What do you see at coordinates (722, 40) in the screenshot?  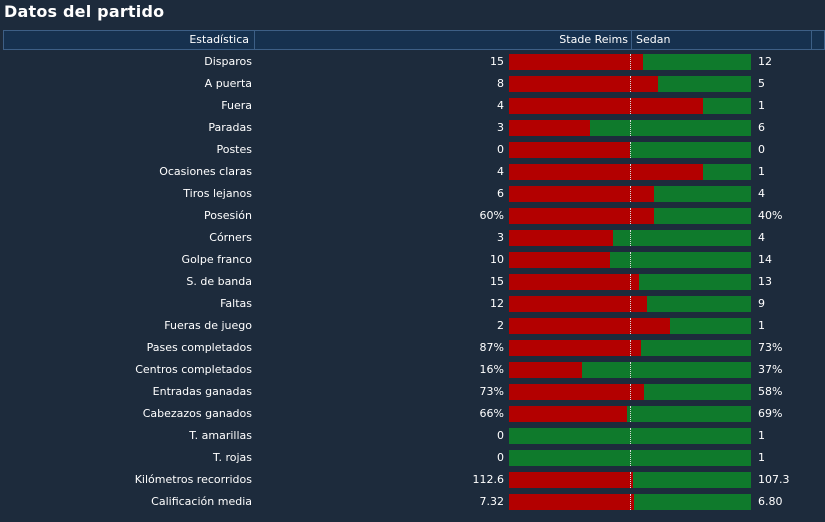 I see `column-header-away-team: Sedan` at bounding box center [722, 40].